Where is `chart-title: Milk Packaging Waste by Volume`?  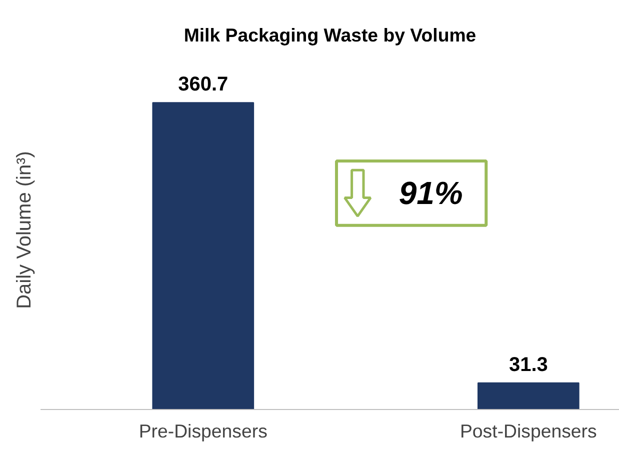
chart-title: Milk Packaging Waste by Volume is located at coordinates (330, 35).